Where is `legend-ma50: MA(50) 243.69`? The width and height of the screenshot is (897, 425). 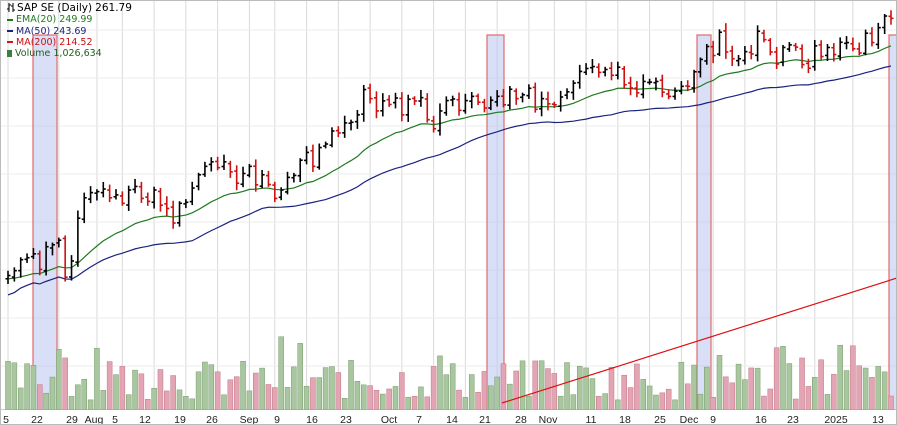 legend-ma50: MA(50) 243.69 is located at coordinates (69, 31).